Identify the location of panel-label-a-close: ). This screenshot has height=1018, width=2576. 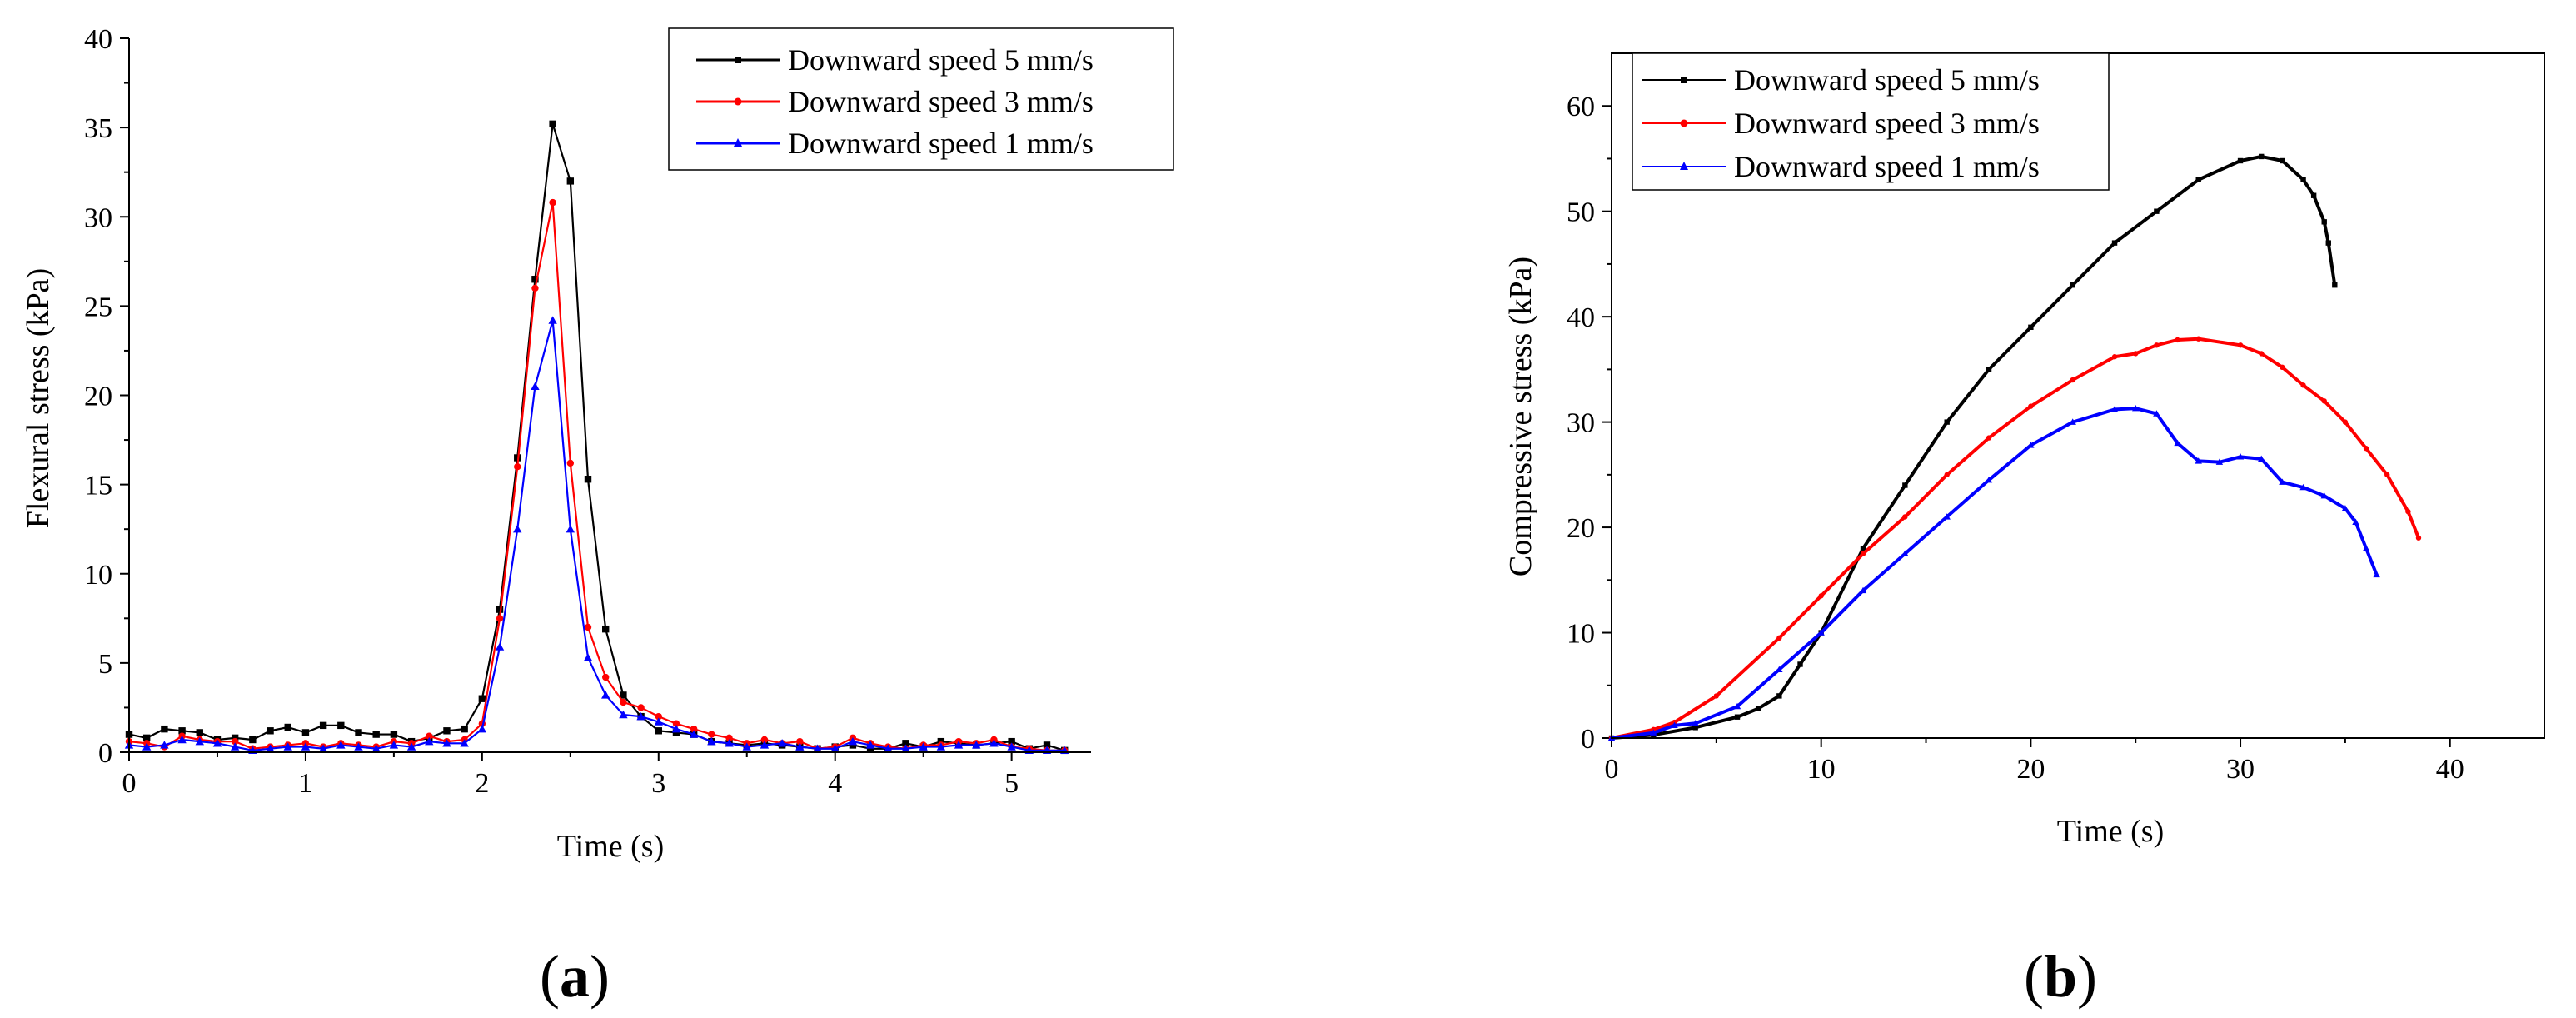
(600, 976).